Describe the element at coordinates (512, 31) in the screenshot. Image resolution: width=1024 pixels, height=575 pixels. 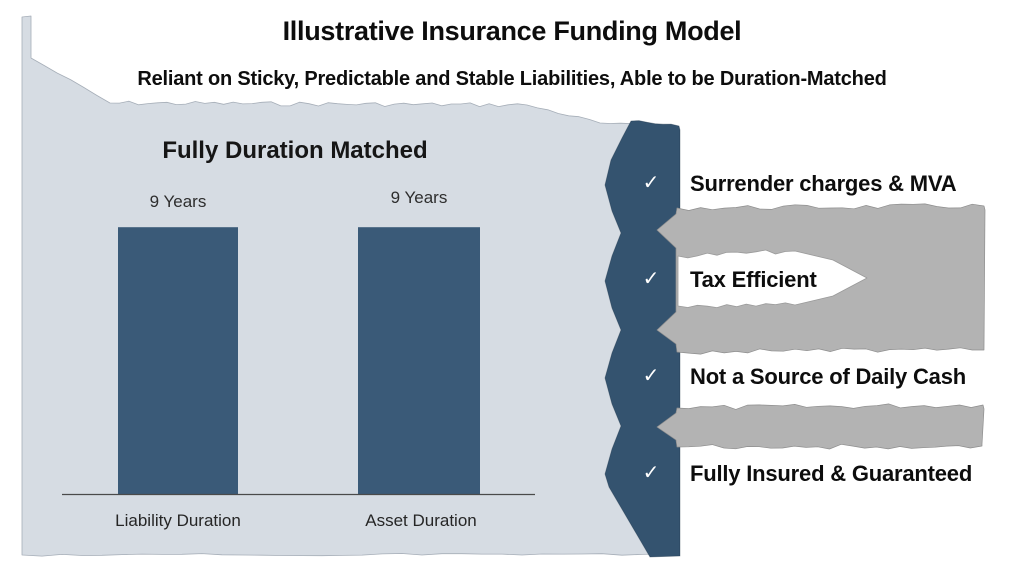
I see `slide-title: Illustrative Insurance Funding Model` at that location.